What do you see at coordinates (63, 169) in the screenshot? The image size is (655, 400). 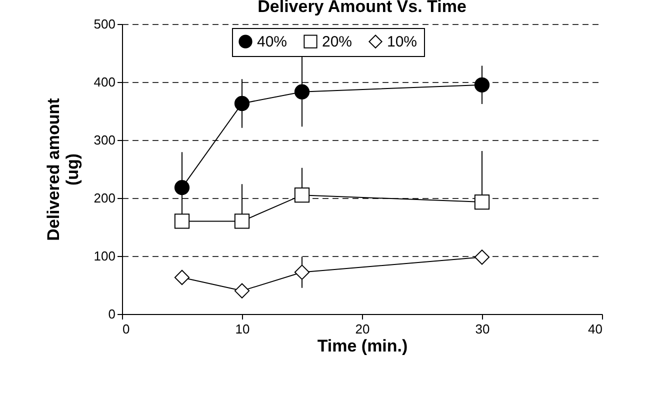 I see `y-axis-title: Delivered amount (ug)` at bounding box center [63, 169].